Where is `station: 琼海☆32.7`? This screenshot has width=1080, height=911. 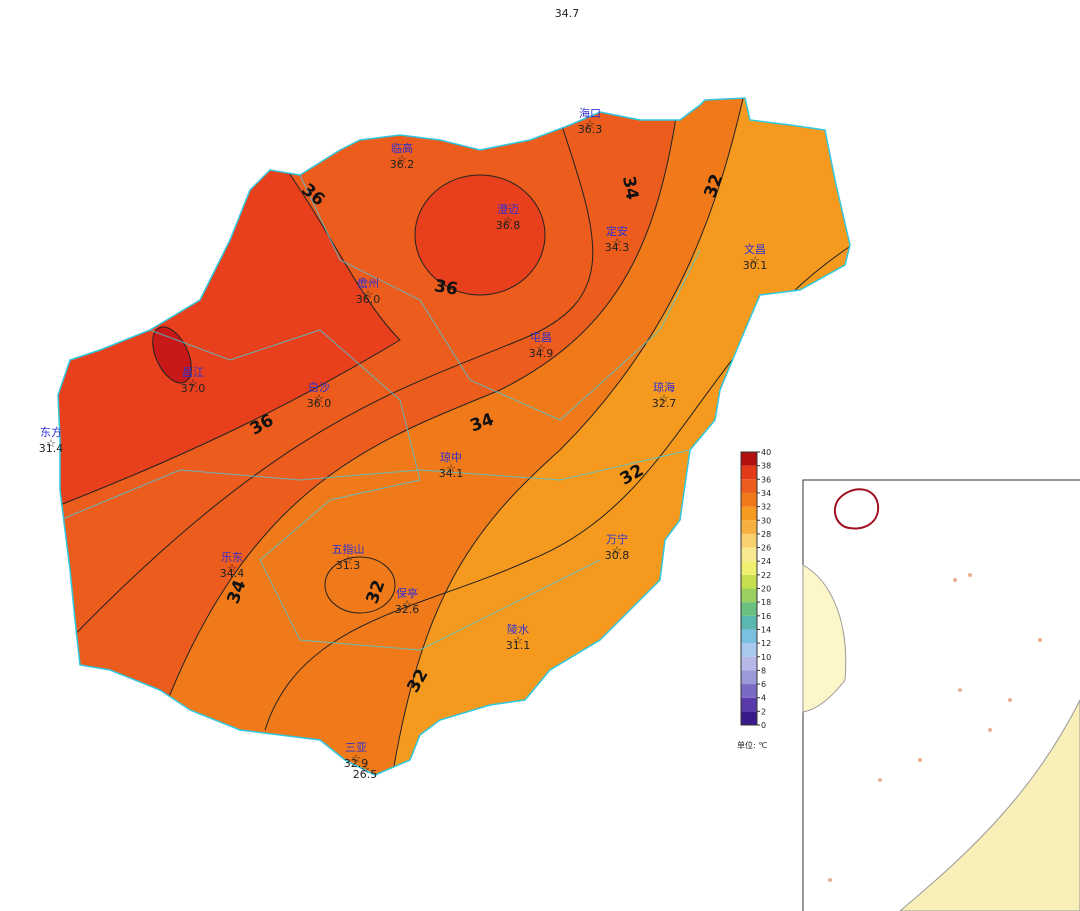 station: 琼海☆32.7 is located at coordinates (664, 395).